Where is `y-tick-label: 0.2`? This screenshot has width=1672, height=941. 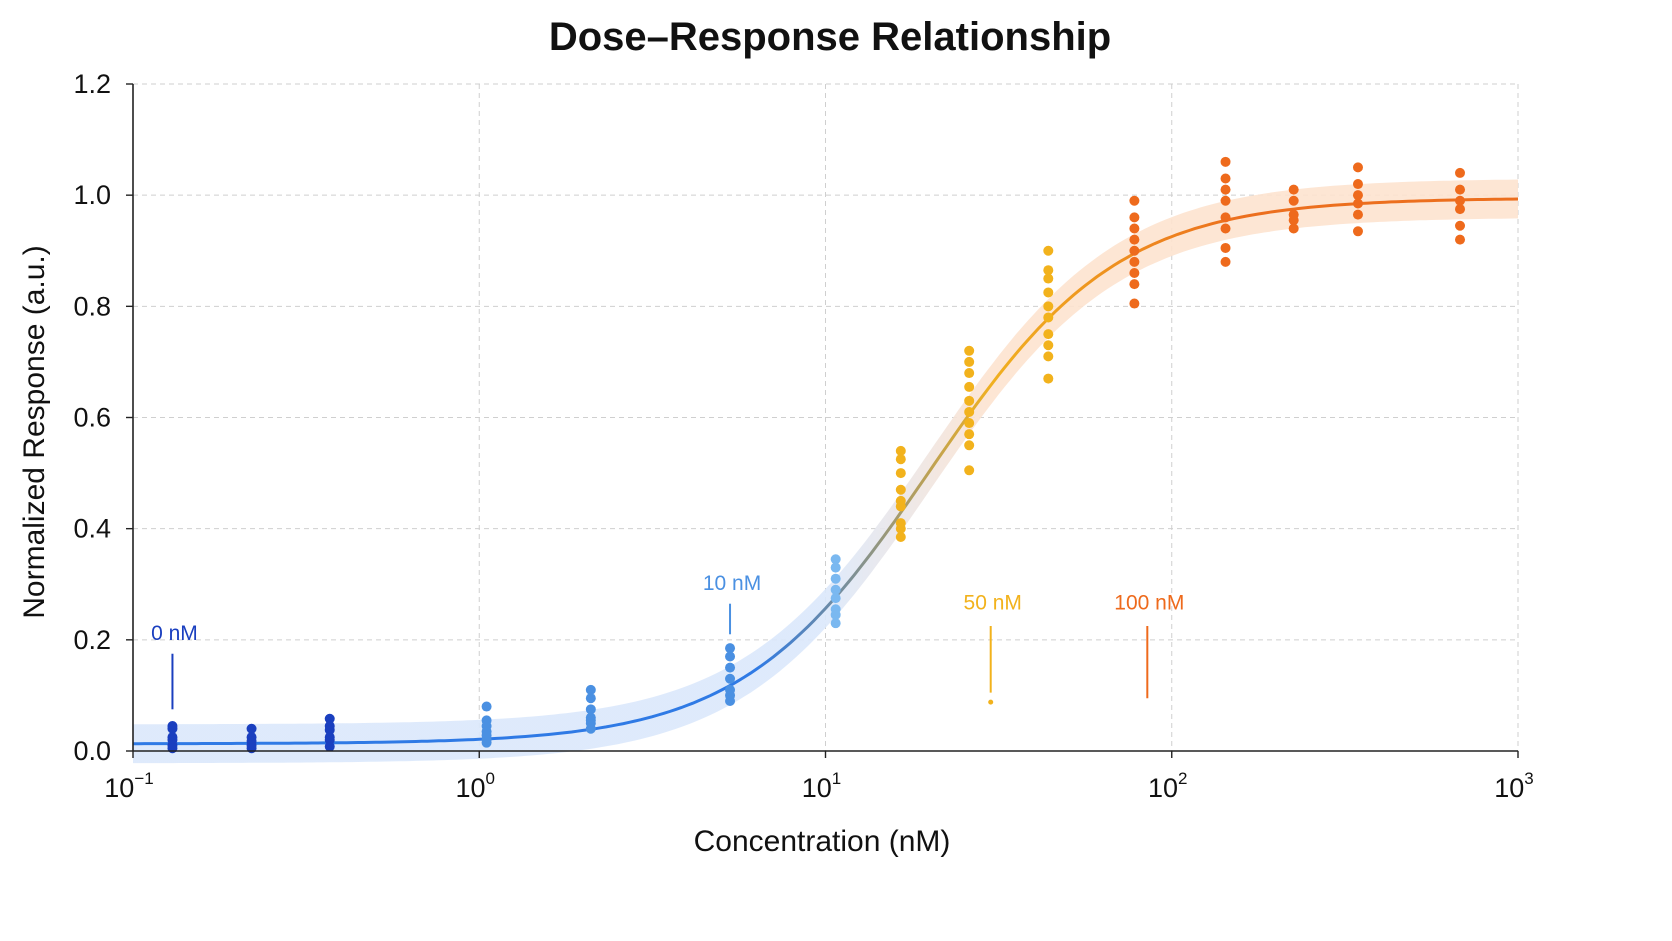
y-tick-label: 0.2 is located at coordinates (92, 640).